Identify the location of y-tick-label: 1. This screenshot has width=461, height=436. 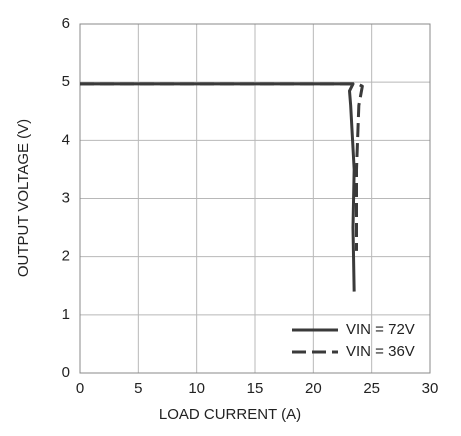
(66, 314).